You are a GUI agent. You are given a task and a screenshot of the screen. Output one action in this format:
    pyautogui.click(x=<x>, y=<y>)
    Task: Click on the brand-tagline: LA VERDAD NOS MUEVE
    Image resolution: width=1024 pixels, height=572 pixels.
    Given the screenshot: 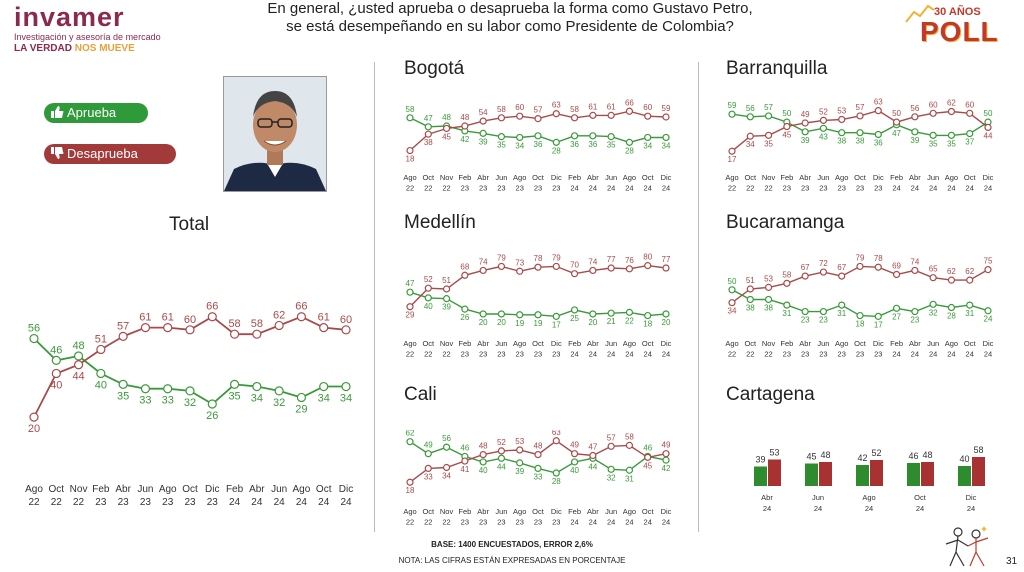 What is the action you would take?
    pyautogui.click(x=89, y=49)
    